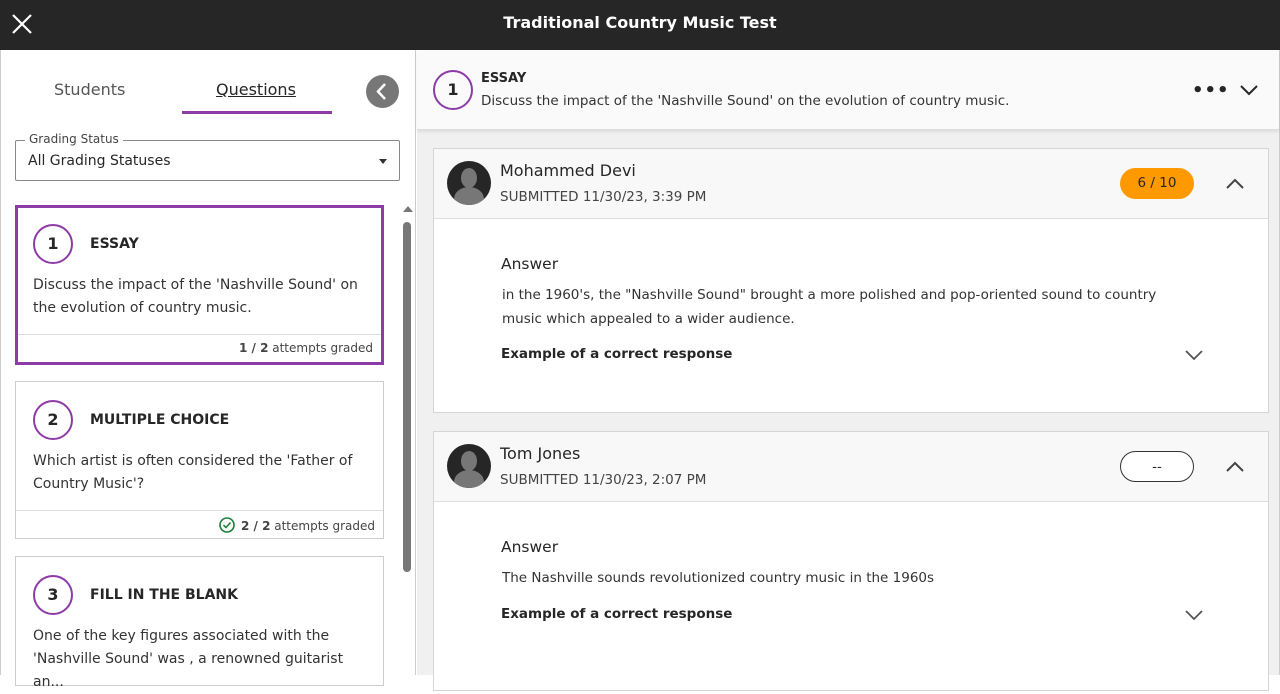  I want to click on tab-questions: Questions, so click(256, 89).